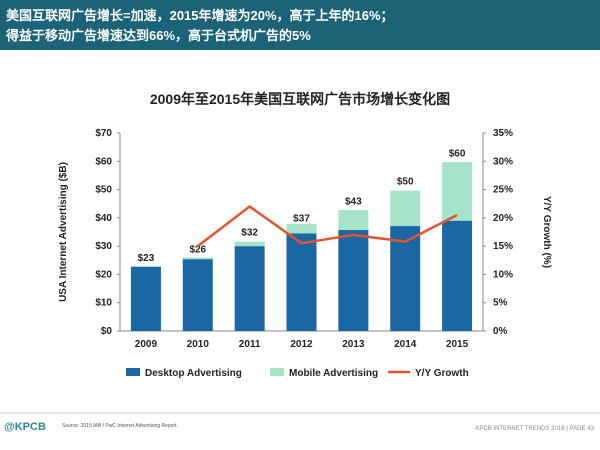  Describe the element at coordinates (503, 218) in the screenshot. I see `y2-tick-label: 20%` at that location.